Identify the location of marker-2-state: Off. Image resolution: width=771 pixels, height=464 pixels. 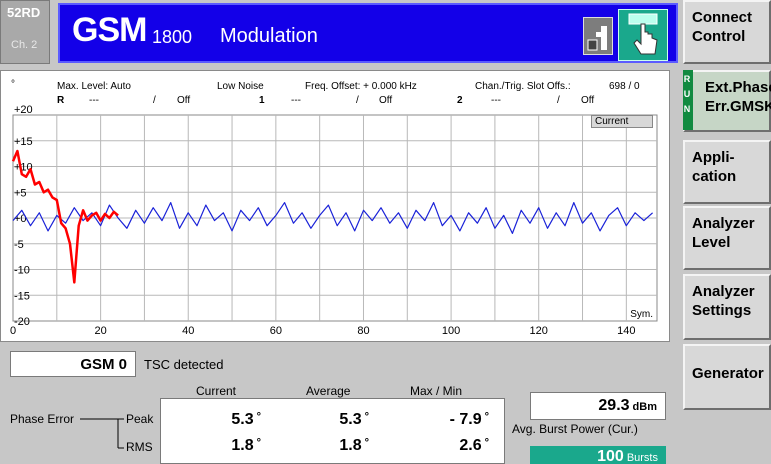
(588, 100).